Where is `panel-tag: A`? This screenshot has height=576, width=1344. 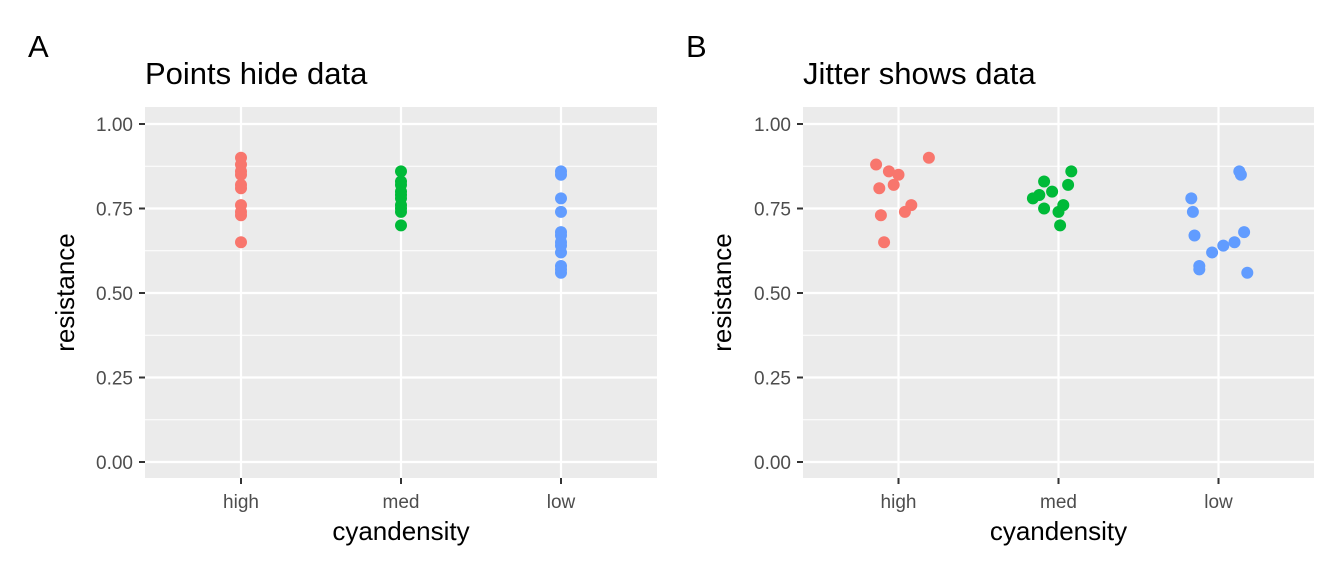 panel-tag: A is located at coordinates (38, 46).